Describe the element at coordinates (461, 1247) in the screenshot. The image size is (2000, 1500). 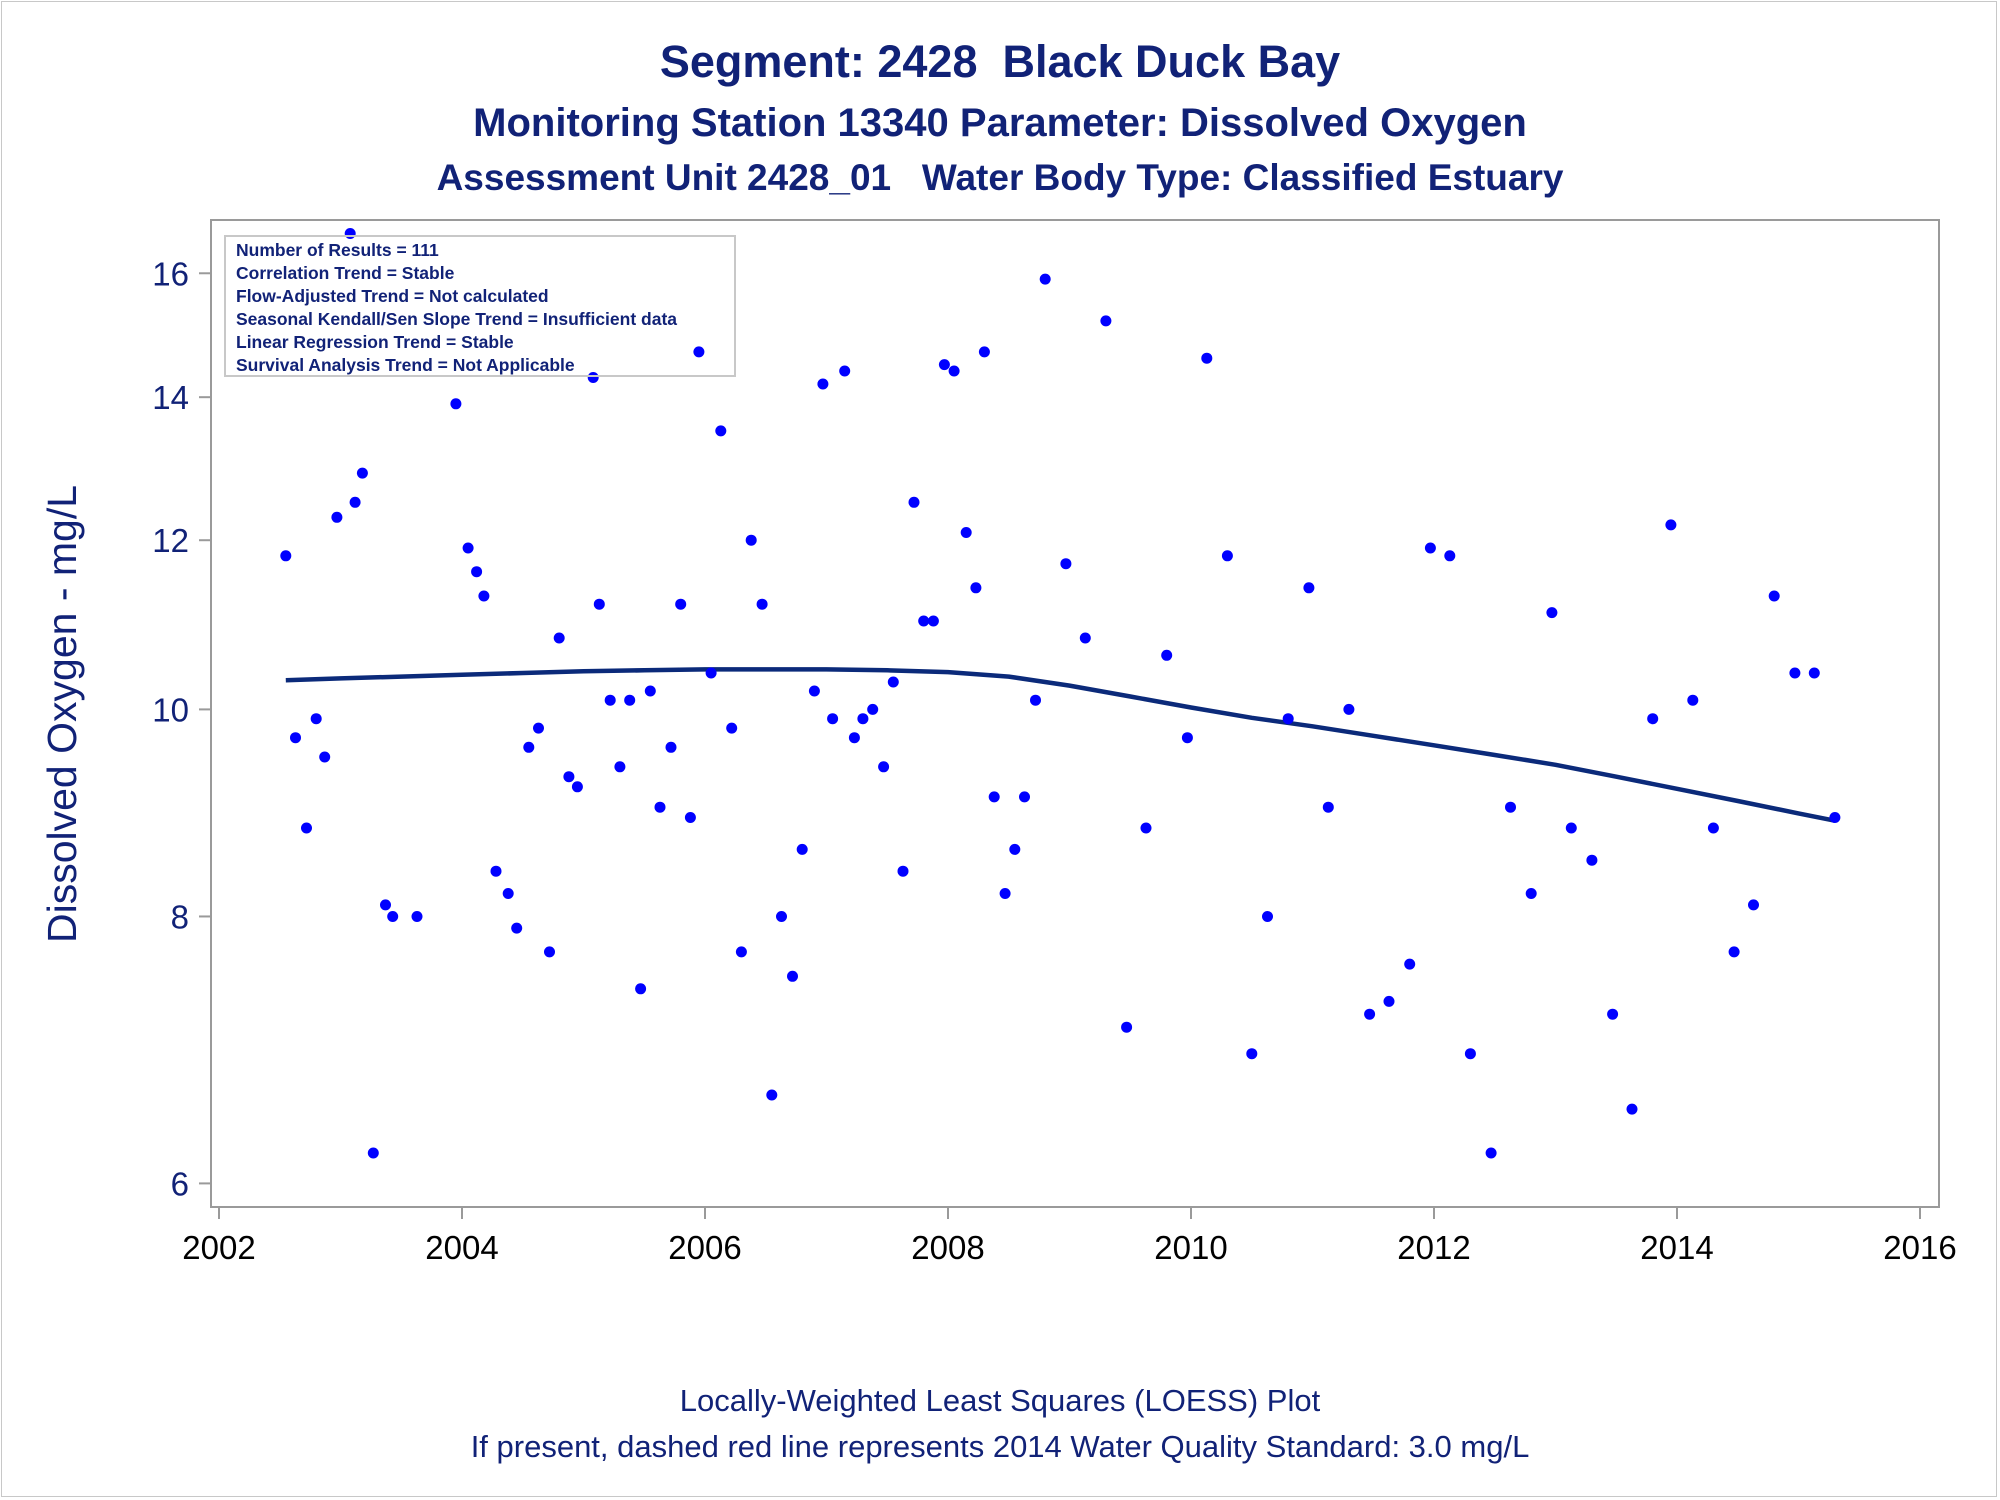
I see `x-tick-label: 2004` at that location.